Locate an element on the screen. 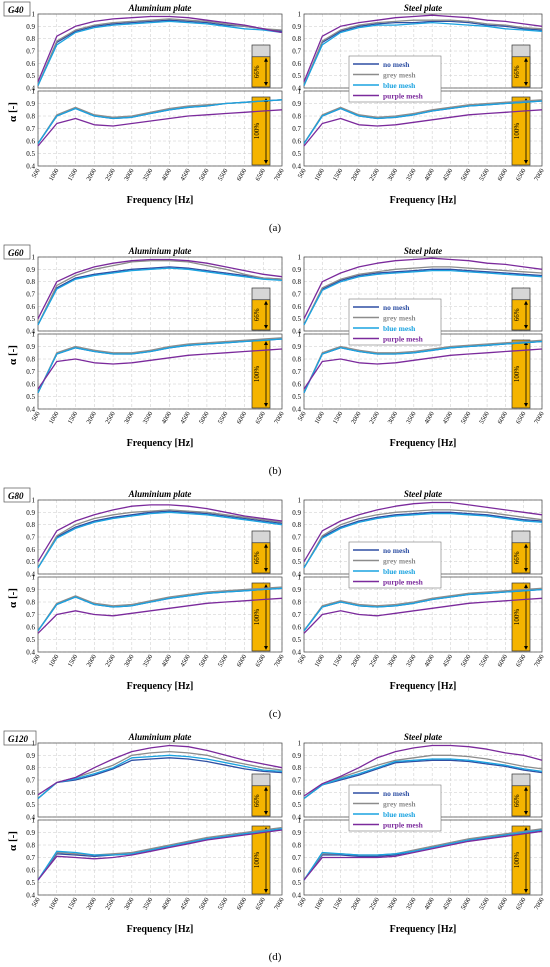 The height and width of the screenshot is (967, 550). x-tick-label: 6000 is located at coordinates (242, 904).